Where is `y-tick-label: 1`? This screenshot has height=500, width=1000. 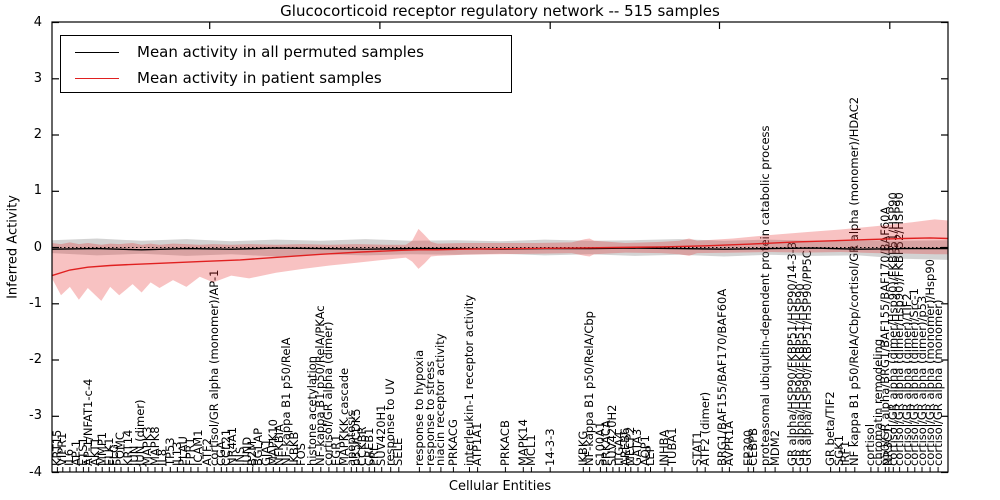
y-tick-label: 1 is located at coordinates (37, 191).